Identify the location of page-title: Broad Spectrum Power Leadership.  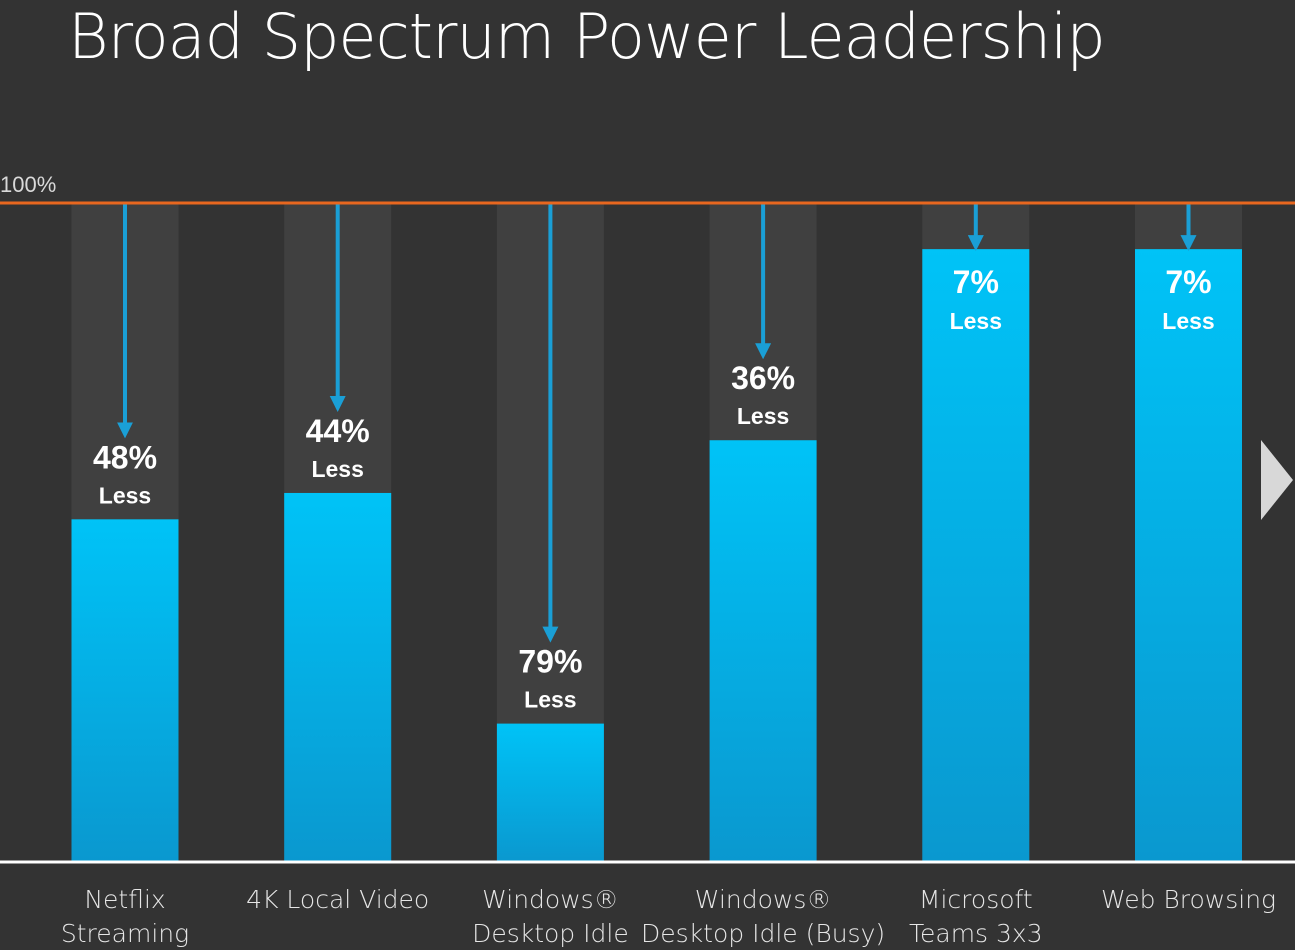
(587, 36).